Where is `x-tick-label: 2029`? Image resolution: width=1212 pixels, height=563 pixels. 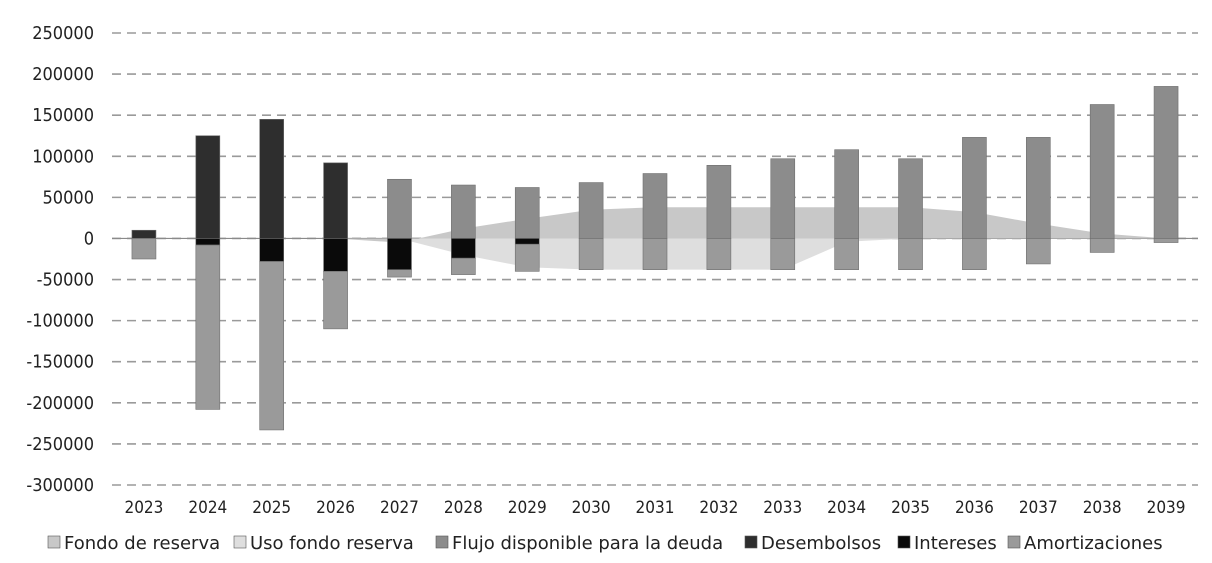
x-tick-label: 2029 is located at coordinates (527, 508).